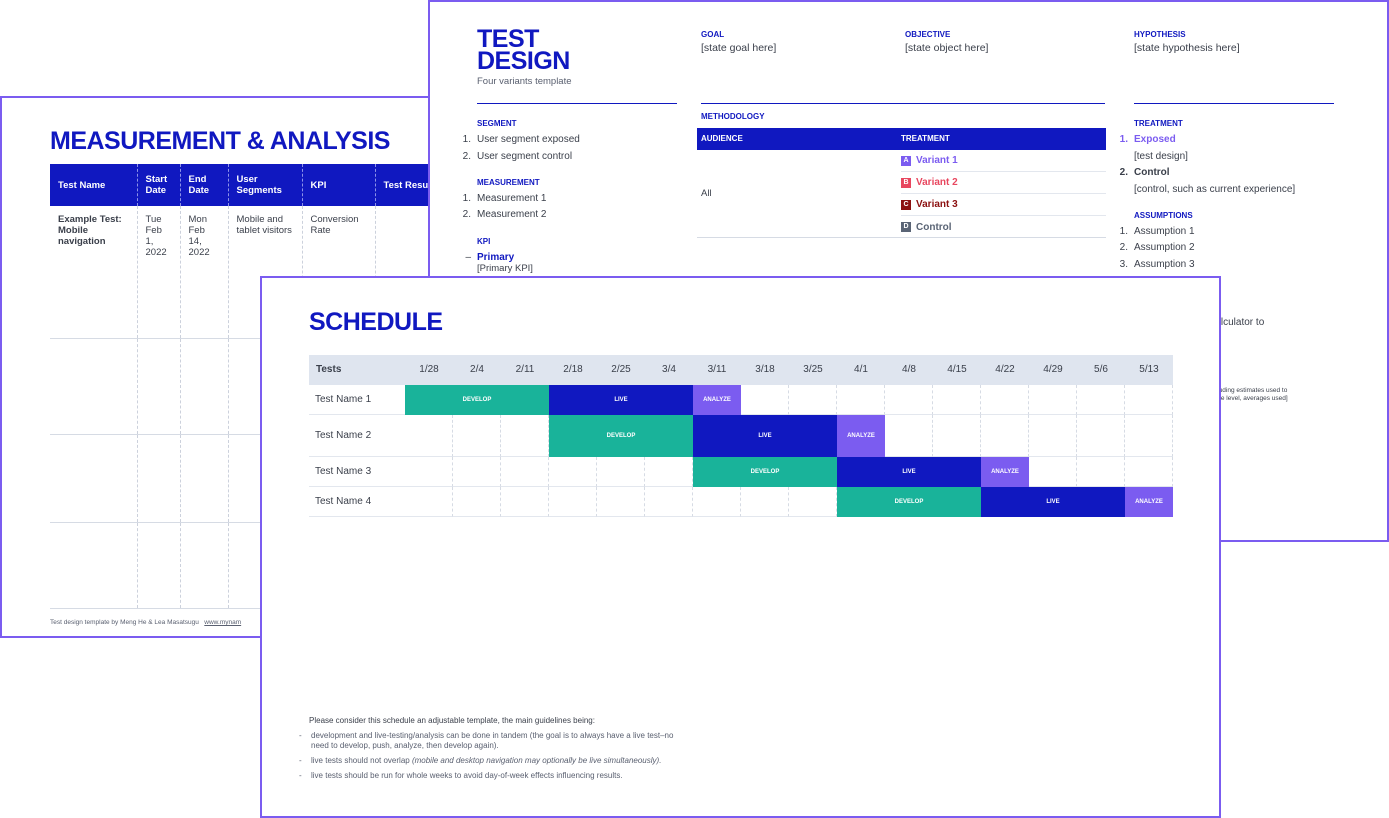  I want to click on badge: A, so click(906, 160).